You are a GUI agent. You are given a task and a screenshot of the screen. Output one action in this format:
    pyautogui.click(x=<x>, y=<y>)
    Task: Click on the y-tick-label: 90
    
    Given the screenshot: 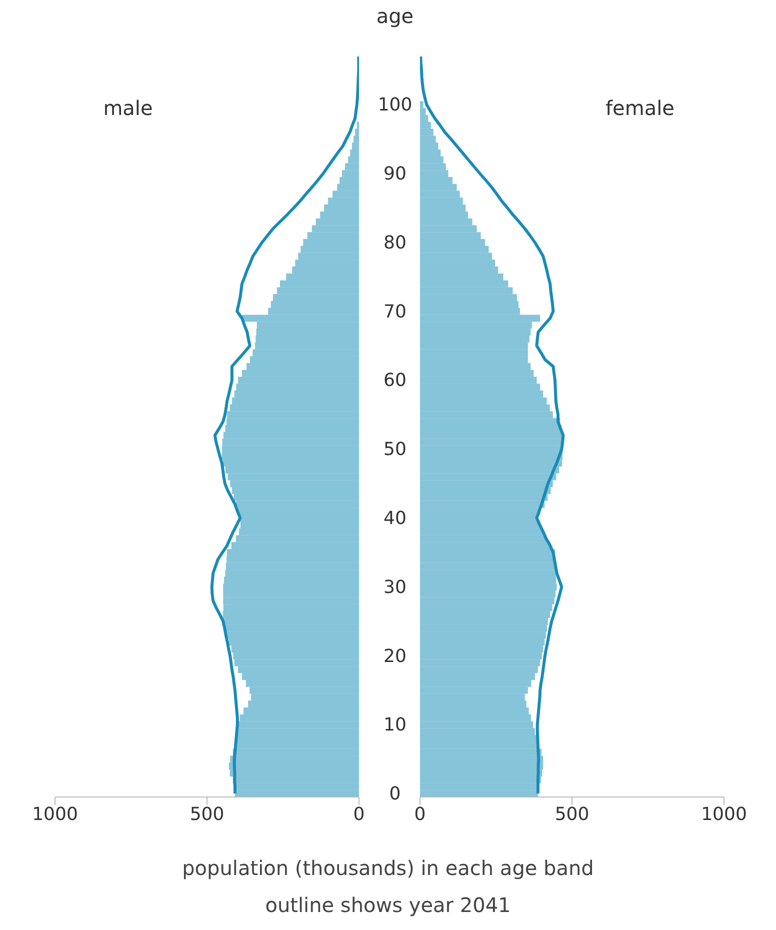 What is the action you would take?
    pyautogui.click(x=395, y=174)
    